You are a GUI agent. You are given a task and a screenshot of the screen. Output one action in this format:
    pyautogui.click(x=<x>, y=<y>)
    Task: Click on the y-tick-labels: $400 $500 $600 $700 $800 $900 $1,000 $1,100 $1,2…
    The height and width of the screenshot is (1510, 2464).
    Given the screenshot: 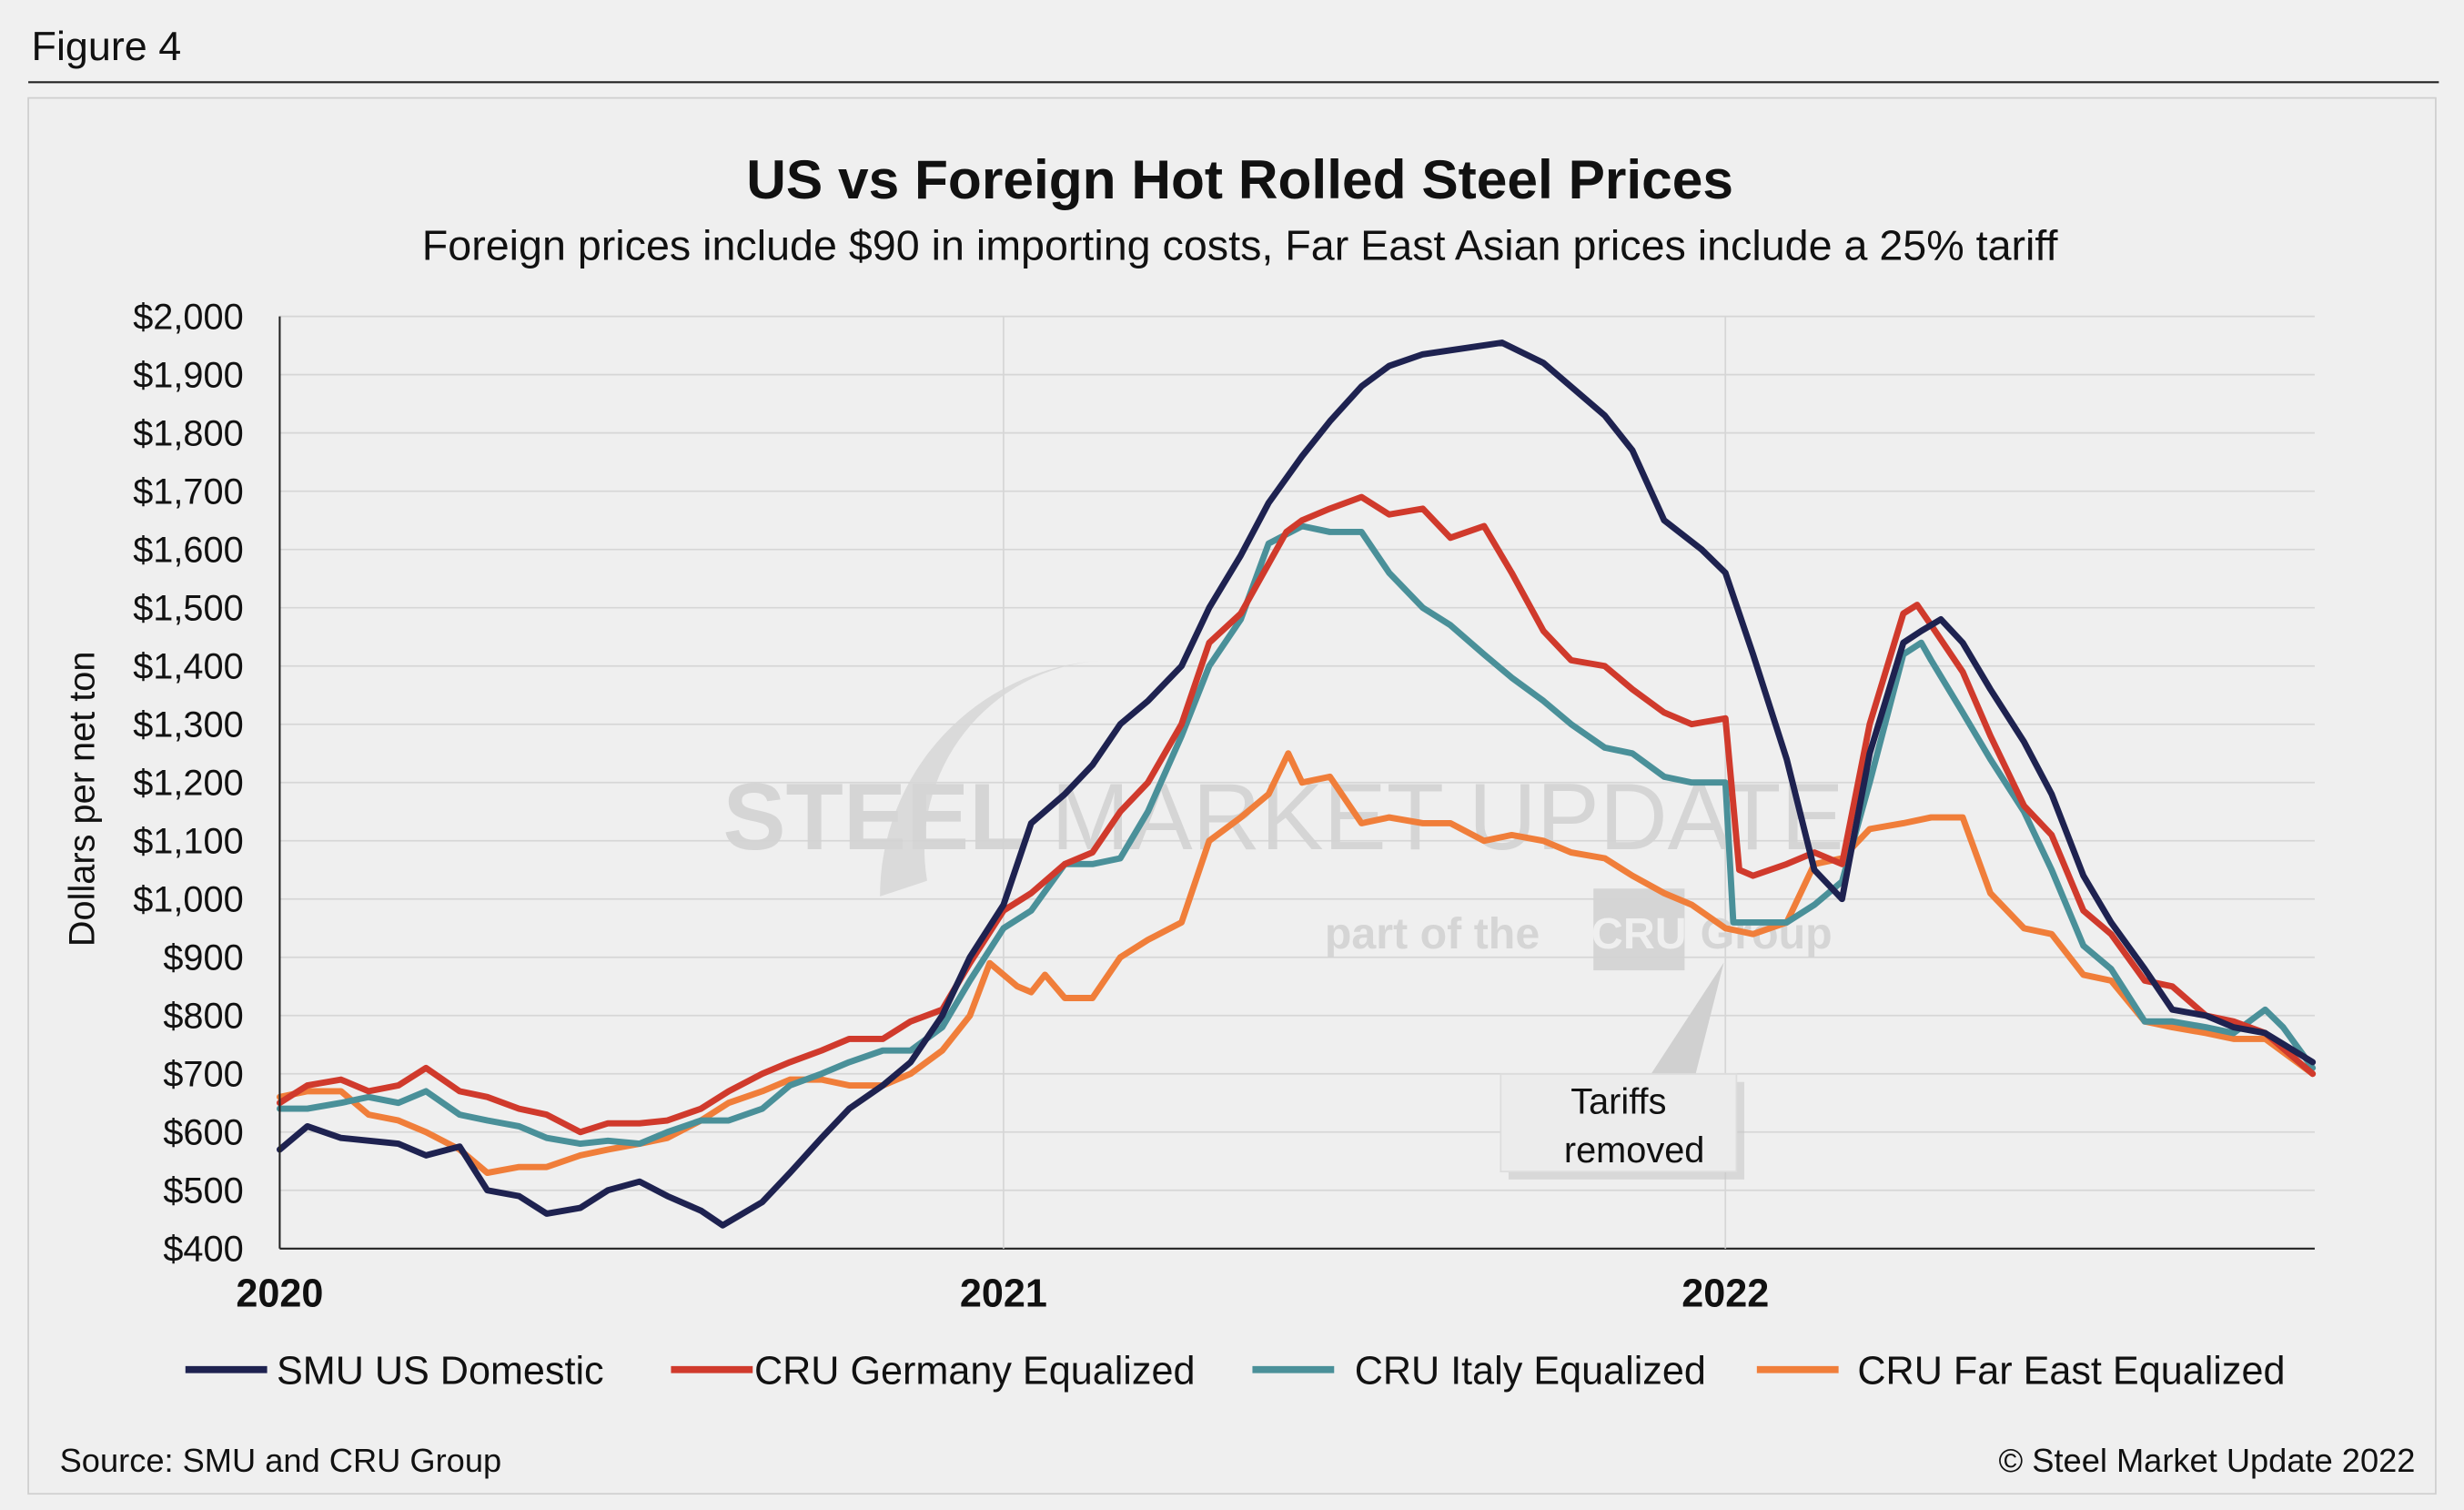 What is the action you would take?
    pyautogui.click(x=188, y=783)
    